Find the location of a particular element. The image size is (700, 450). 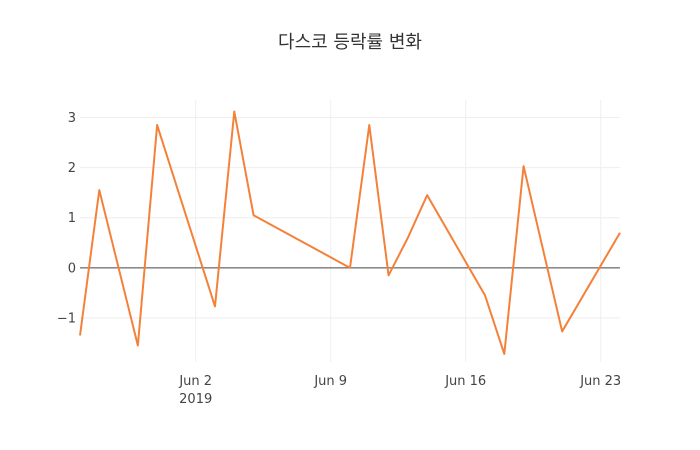

chart-title: 다스코 등락률 변화 is located at coordinates (350, 42).